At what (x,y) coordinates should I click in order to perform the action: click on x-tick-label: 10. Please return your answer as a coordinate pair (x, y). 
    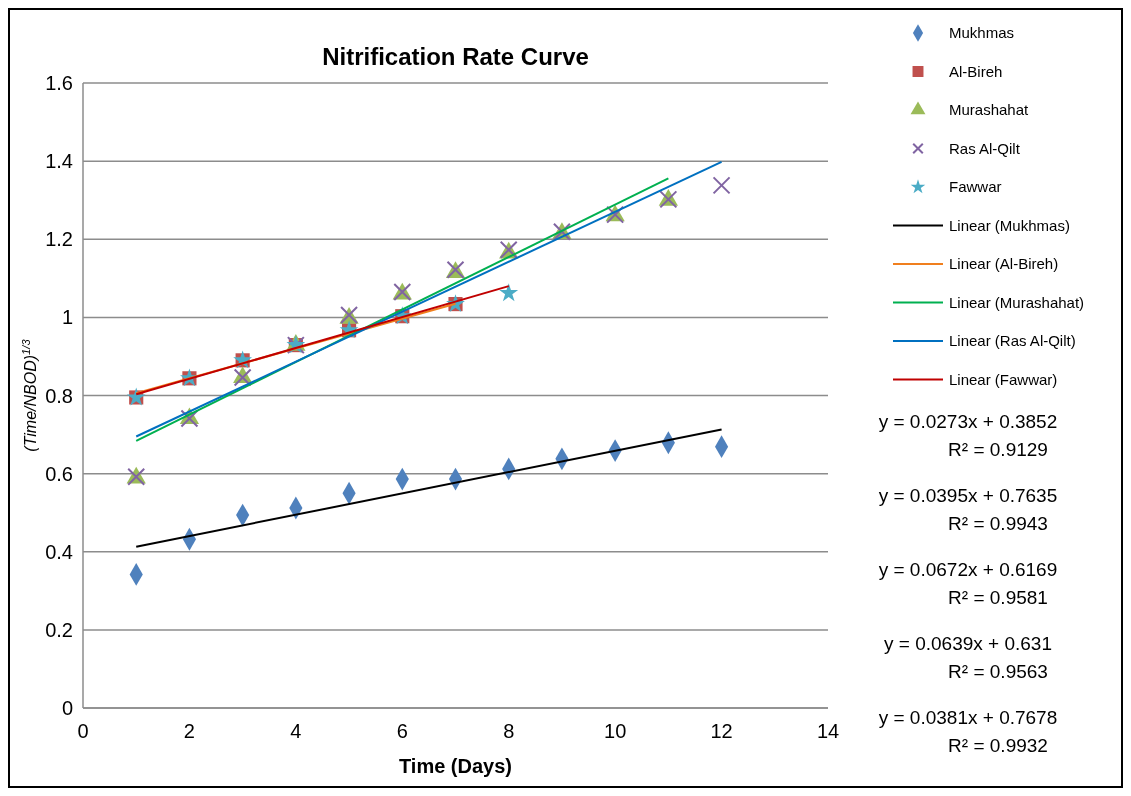
    Looking at the image, I should click on (615, 731).